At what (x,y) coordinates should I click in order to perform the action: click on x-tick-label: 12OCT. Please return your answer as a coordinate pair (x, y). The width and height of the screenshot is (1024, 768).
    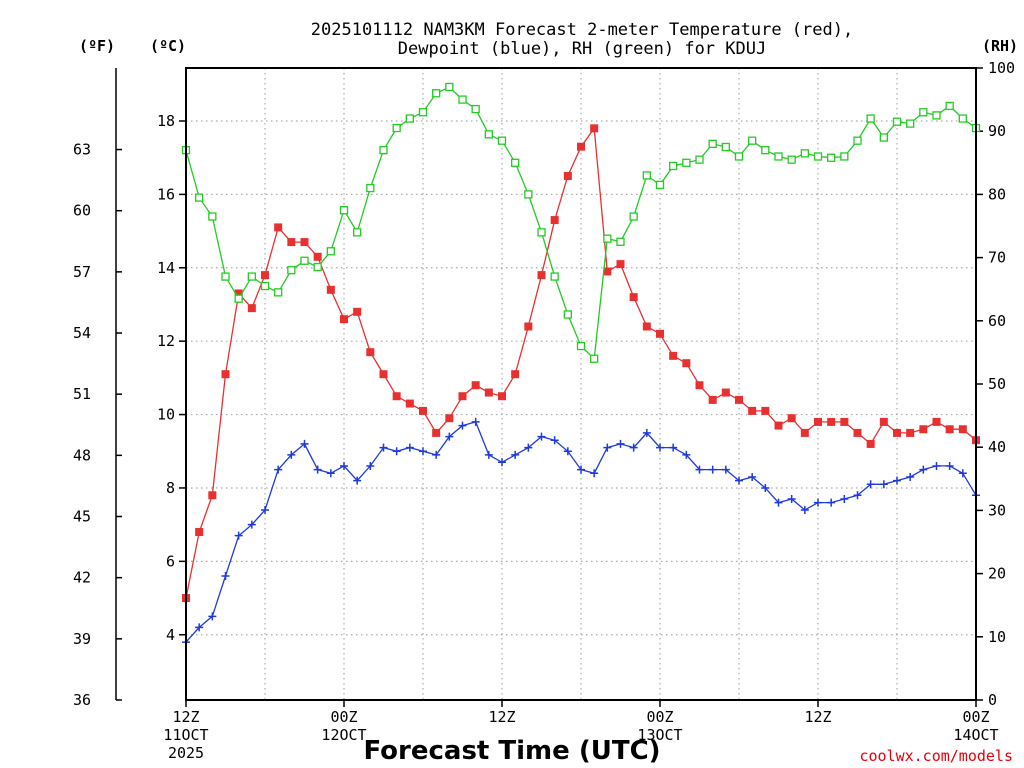
    Looking at the image, I should click on (343, 735).